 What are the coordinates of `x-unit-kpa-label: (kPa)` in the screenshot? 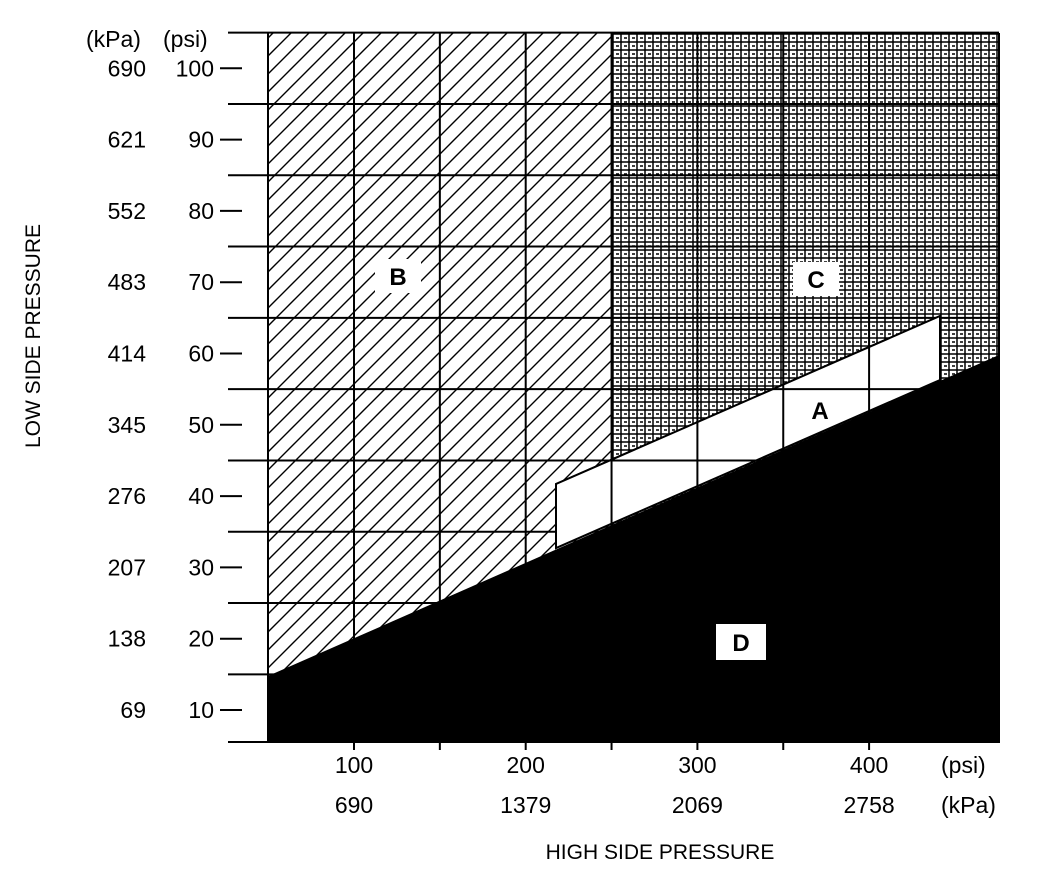 It's located at (968, 805).